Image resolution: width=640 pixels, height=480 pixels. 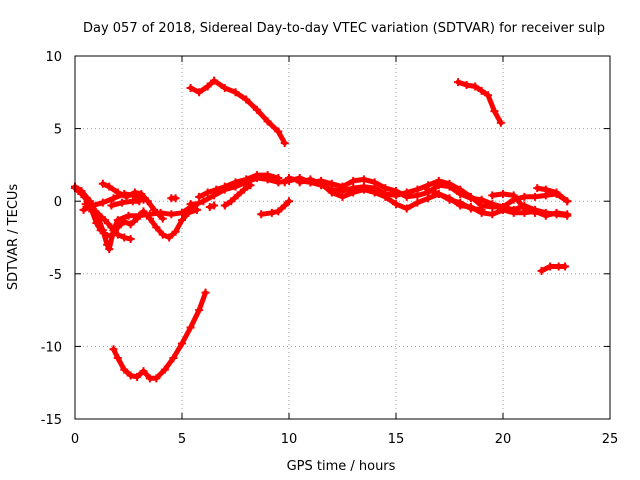 What do you see at coordinates (503, 439) in the screenshot?
I see `x-tick-label: 20` at bounding box center [503, 439].